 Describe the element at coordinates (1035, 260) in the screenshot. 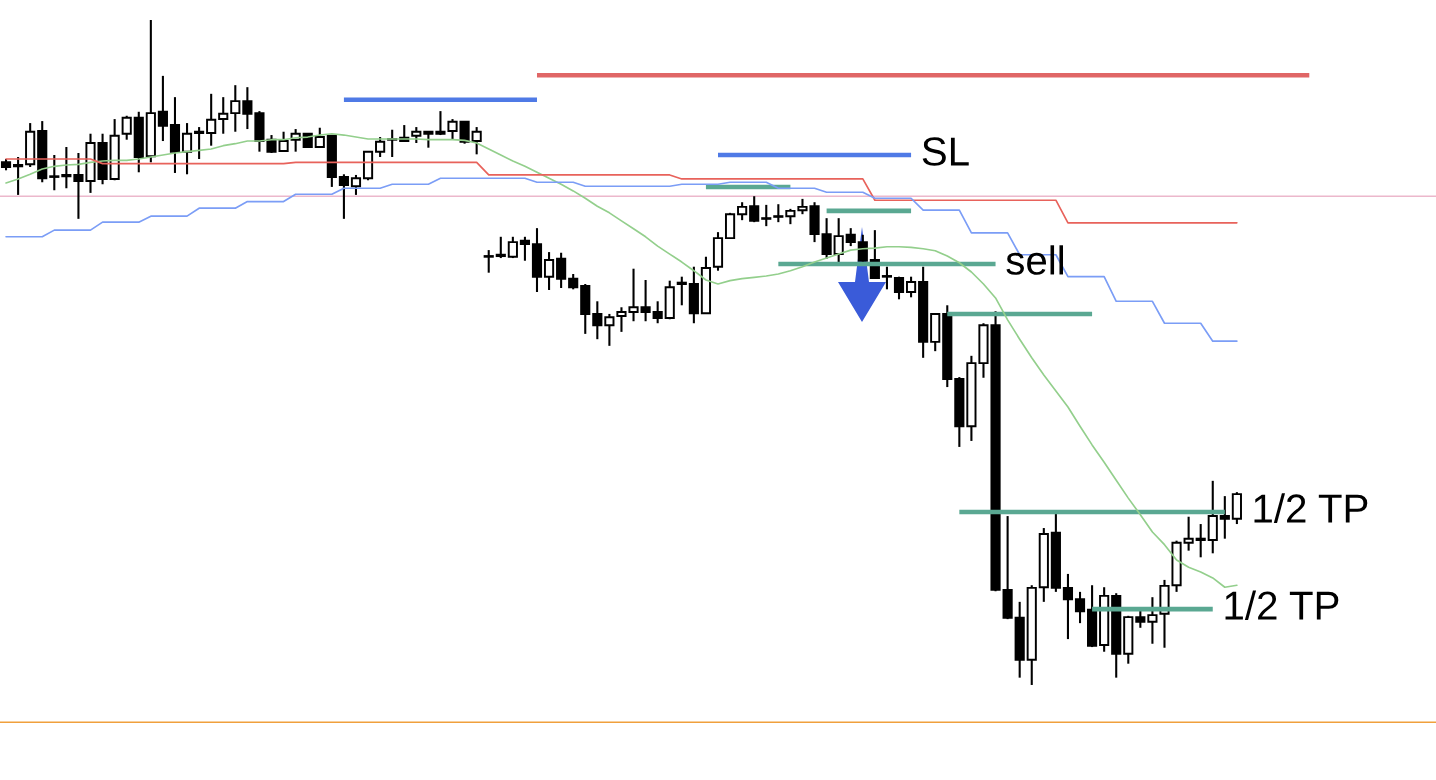

I see `series-label: sell` at that location.